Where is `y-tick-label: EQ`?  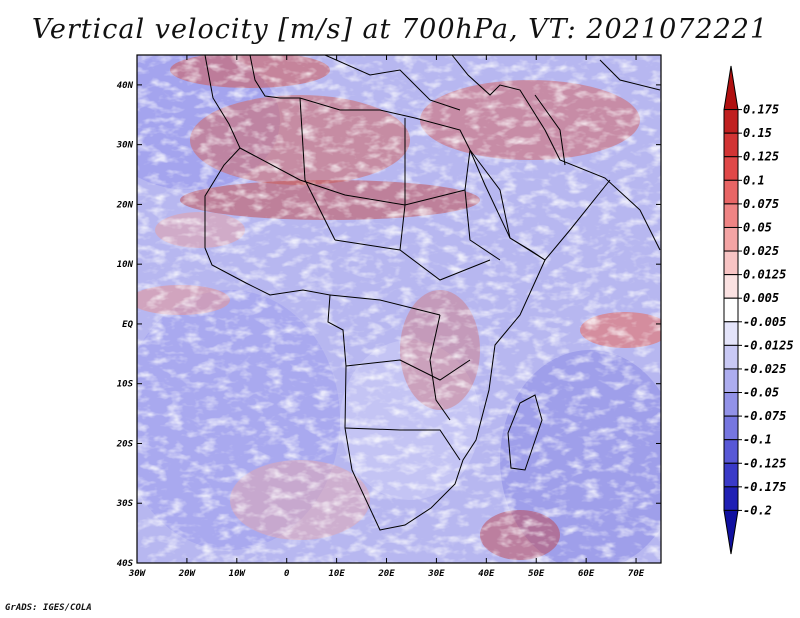 y-tick-label: EQ is located at coordinates (127, 325).